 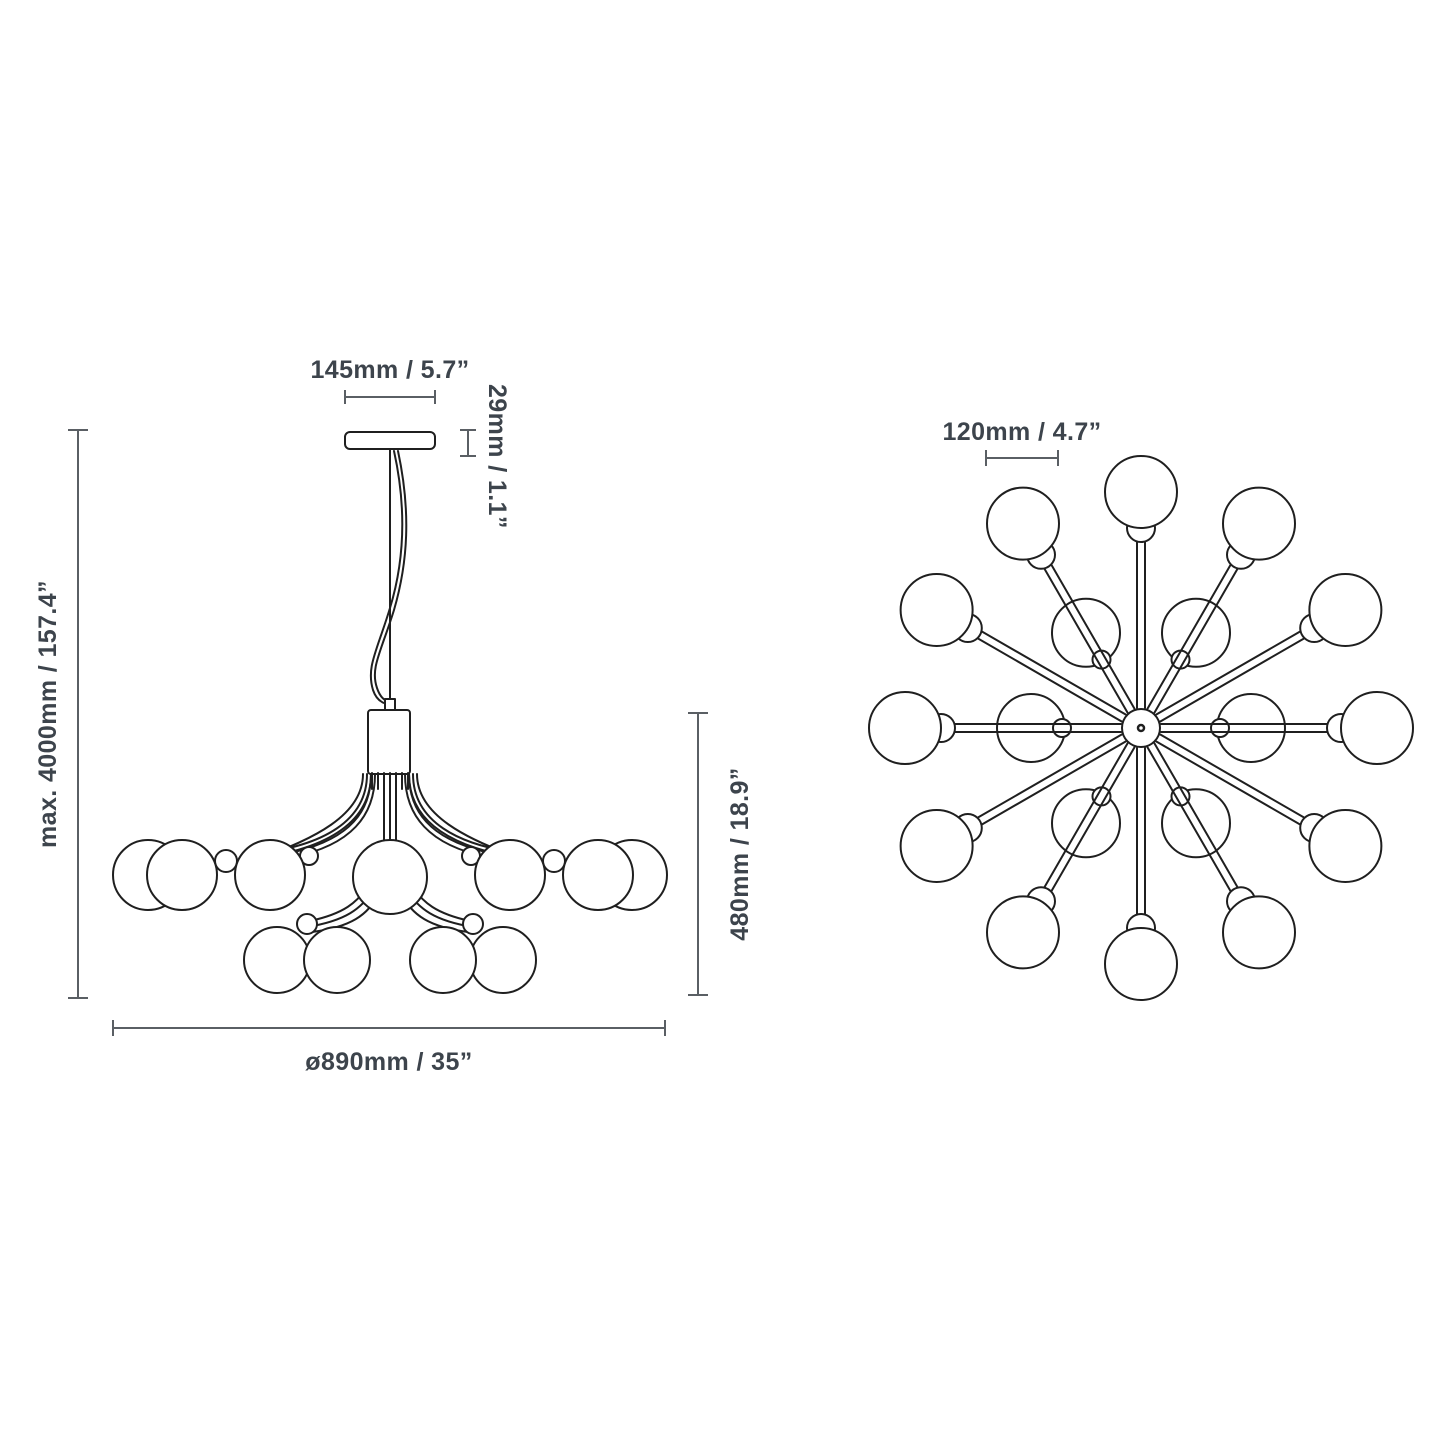 What do you see at coordinates (389, 370) in the screenshot?
I see `canopy-width-label: 145mm / 5.7”` at bounding box center [389, 370].